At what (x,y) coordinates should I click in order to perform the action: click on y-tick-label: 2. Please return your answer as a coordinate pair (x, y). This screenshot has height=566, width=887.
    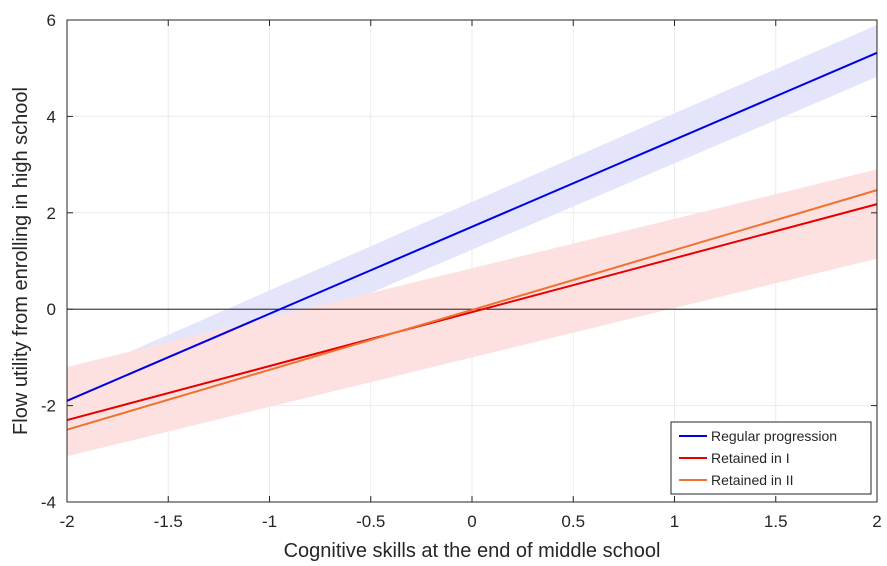
    Looking at the image, I should click on (51, 213).